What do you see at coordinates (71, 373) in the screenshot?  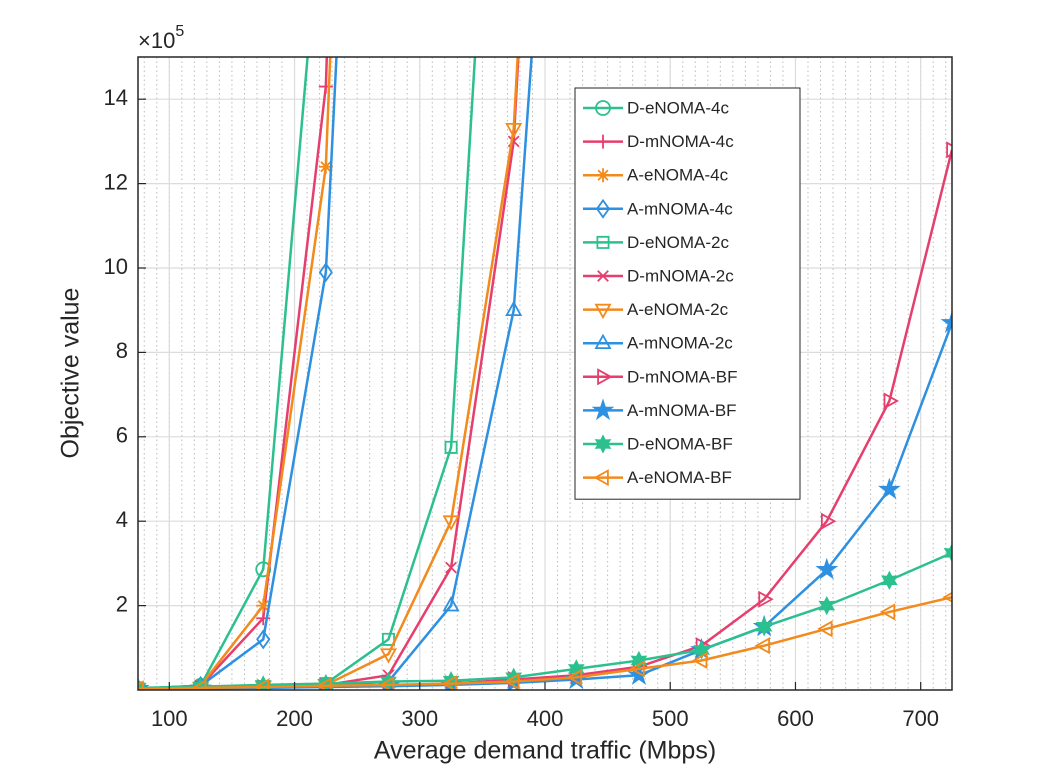 I see `y-axis-label: Objective value` at bounding box center [71, 373].